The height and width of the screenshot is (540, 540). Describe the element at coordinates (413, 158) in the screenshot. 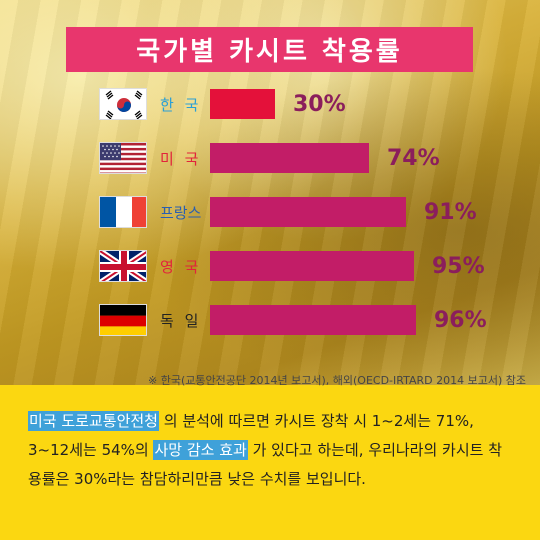

I see `value-label-usa: 74%` at that location.